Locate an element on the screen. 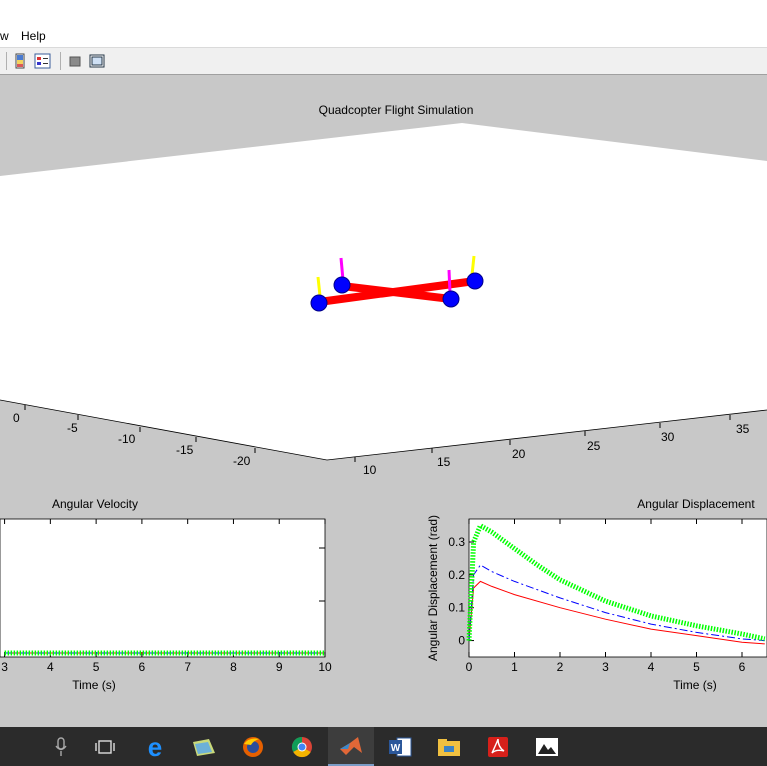 This screenshot has height=766, width=767. svg-text: e is located at coordinates (155, 747).